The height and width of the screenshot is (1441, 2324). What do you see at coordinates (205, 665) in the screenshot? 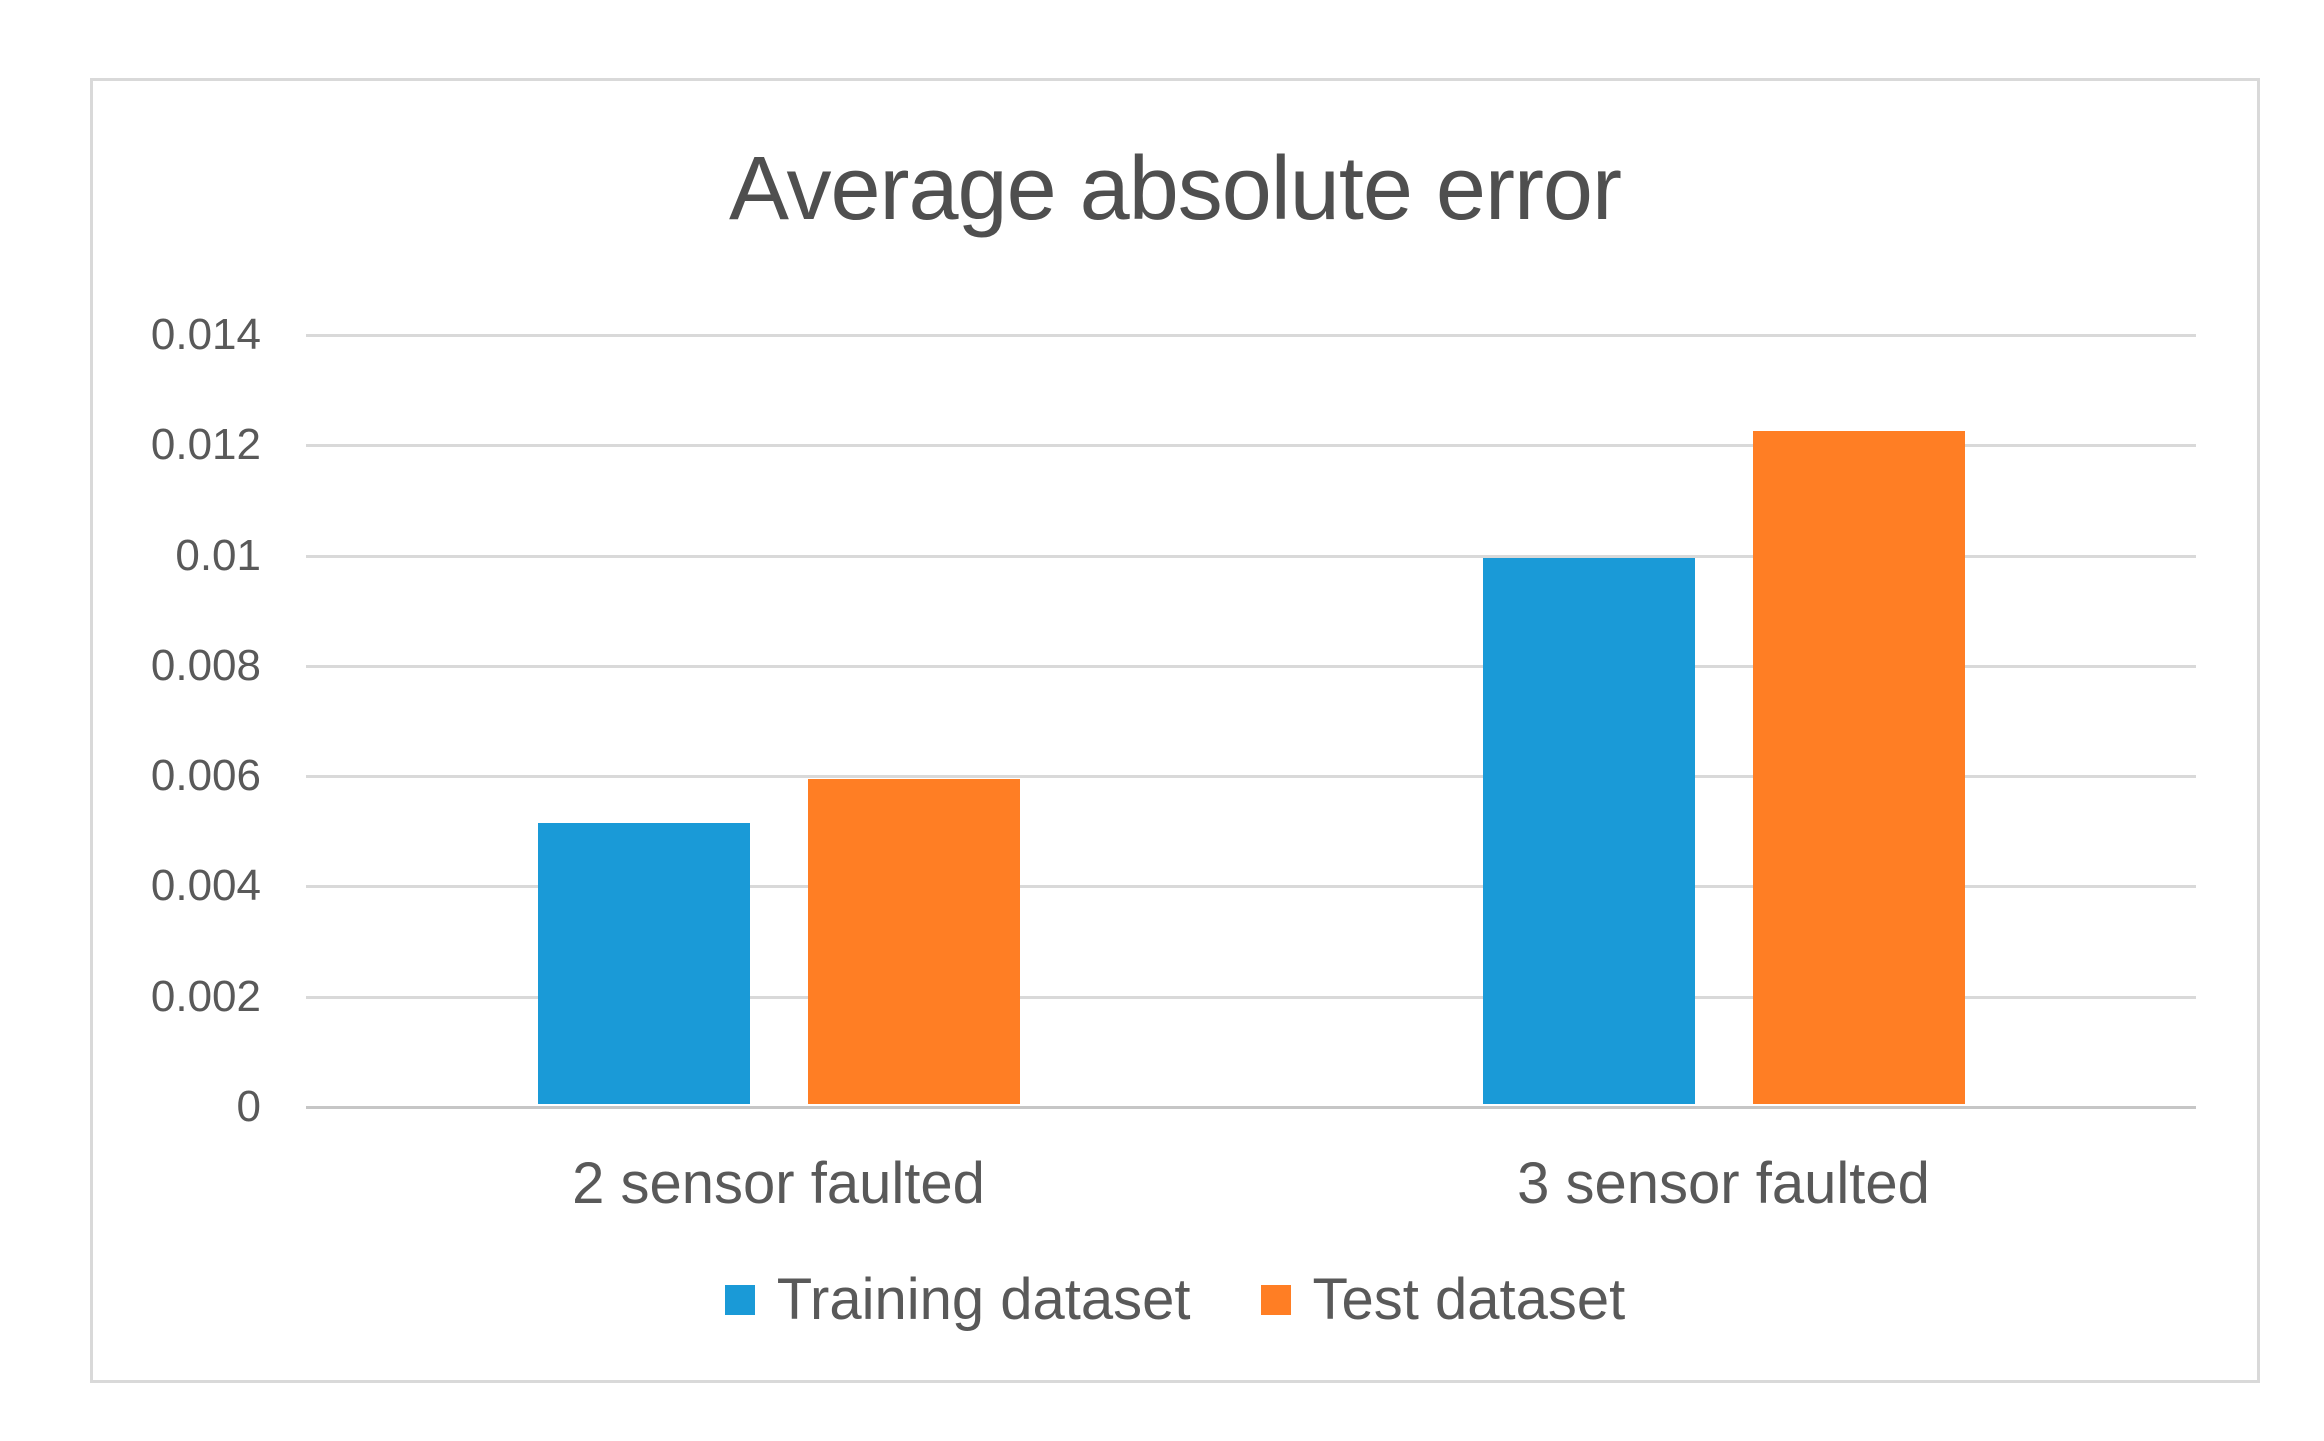
I see `y-axis-tick-label: 0.008` at bounding box center [205, 665].